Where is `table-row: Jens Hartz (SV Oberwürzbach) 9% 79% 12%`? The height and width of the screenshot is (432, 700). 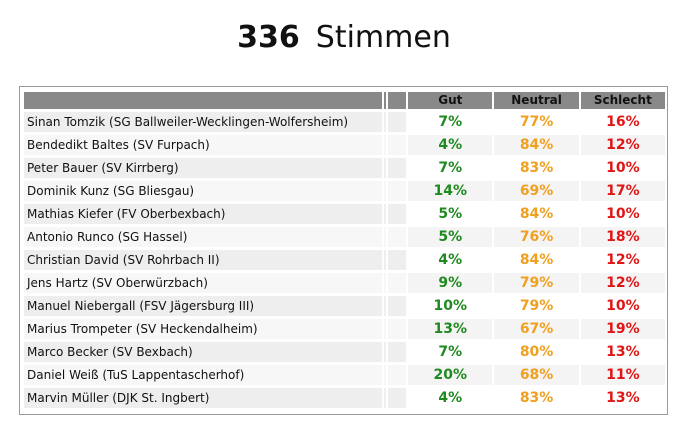 table-row: Jens Hartz (SV Oberwürzbach) 9% 79% 12% is located at coordinates (344, 283).